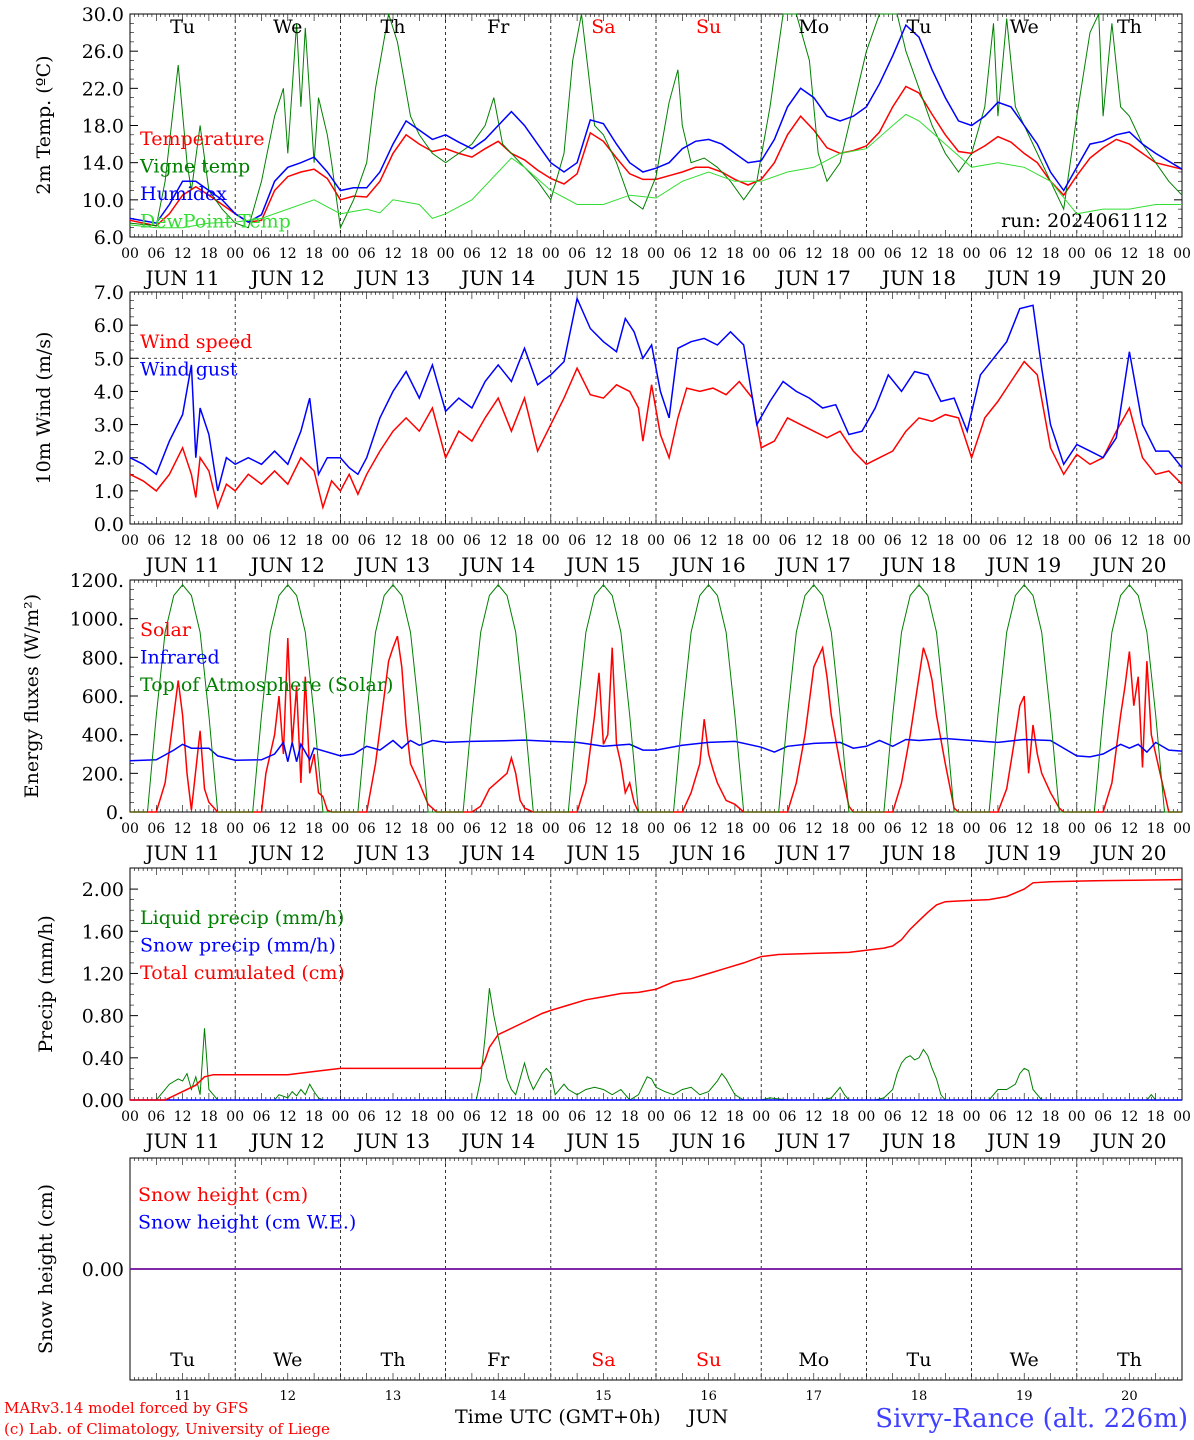  I want to click on wind-y-tick-label: 2.0, so click(109, 459).